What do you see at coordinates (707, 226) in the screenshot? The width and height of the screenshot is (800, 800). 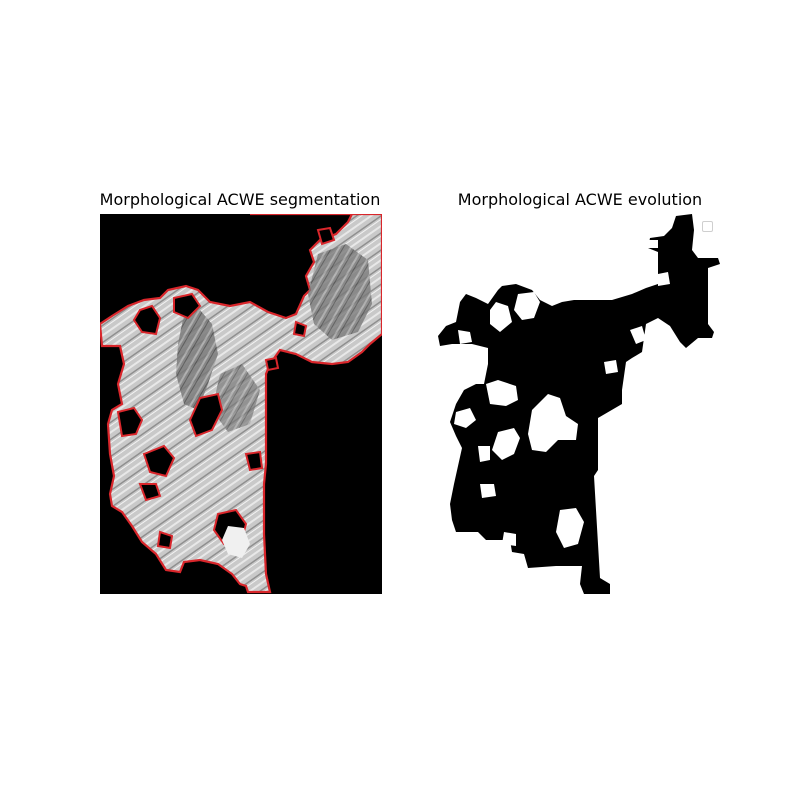 I see `legend-box` at bounding box center [707, 226].